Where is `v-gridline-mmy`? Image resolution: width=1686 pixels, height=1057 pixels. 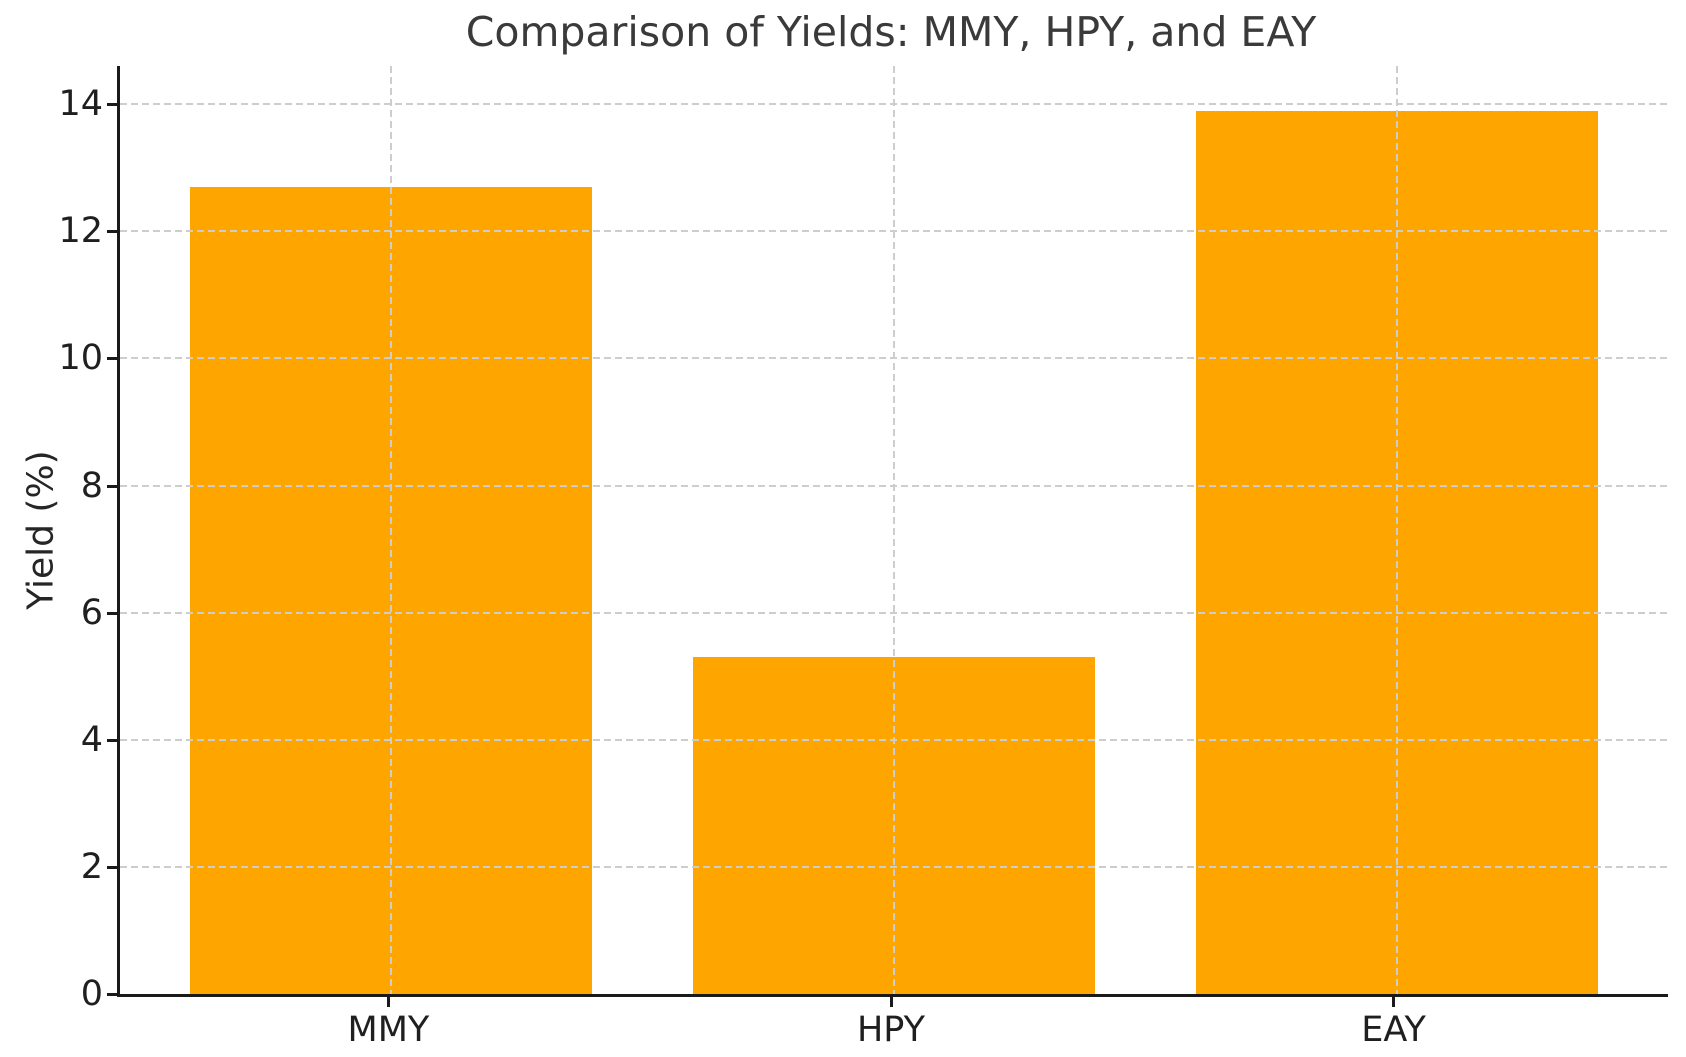 v-gridline-mmy is located at coordinates (391, 530).